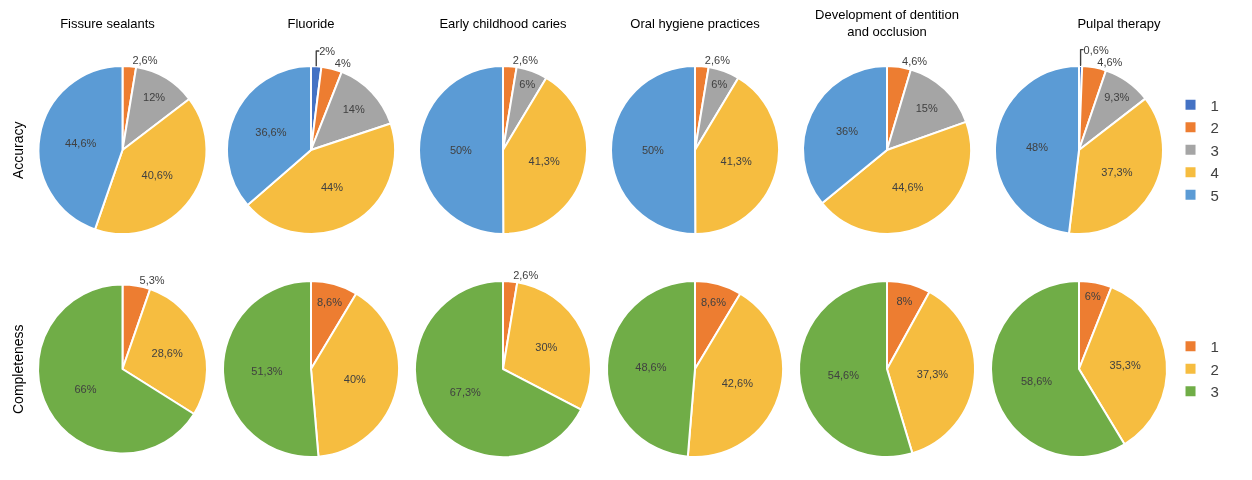 This screenshot has width=1252, height=480. What do you see at coordinates (847, 131) in the screenshot?
I see `data-label: 36%` at bounding box center [847, 131].